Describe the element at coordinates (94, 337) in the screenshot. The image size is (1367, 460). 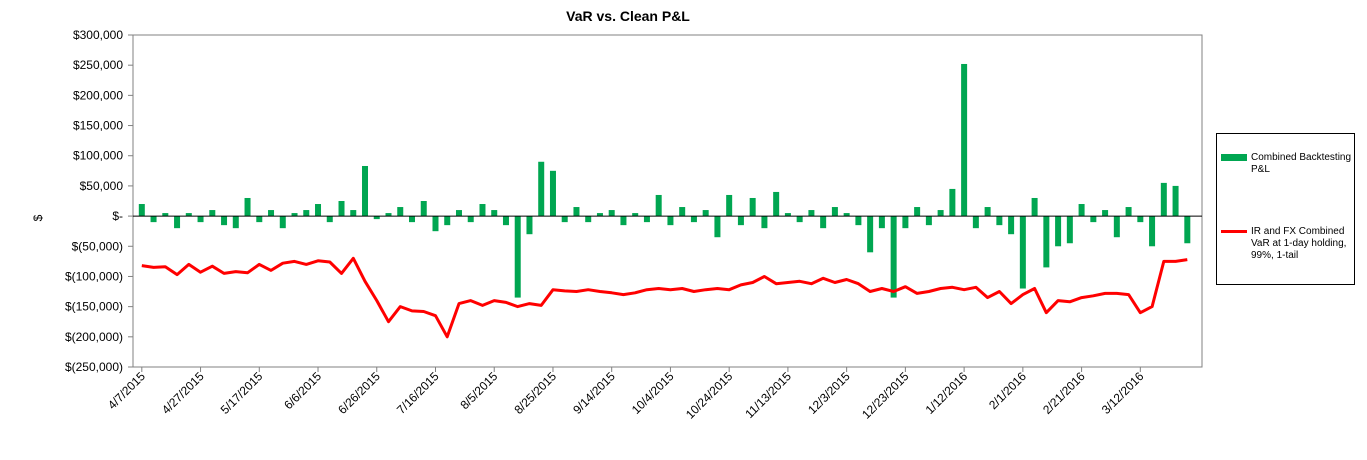
I see `y-tick-label: $(200,000)` at that location.